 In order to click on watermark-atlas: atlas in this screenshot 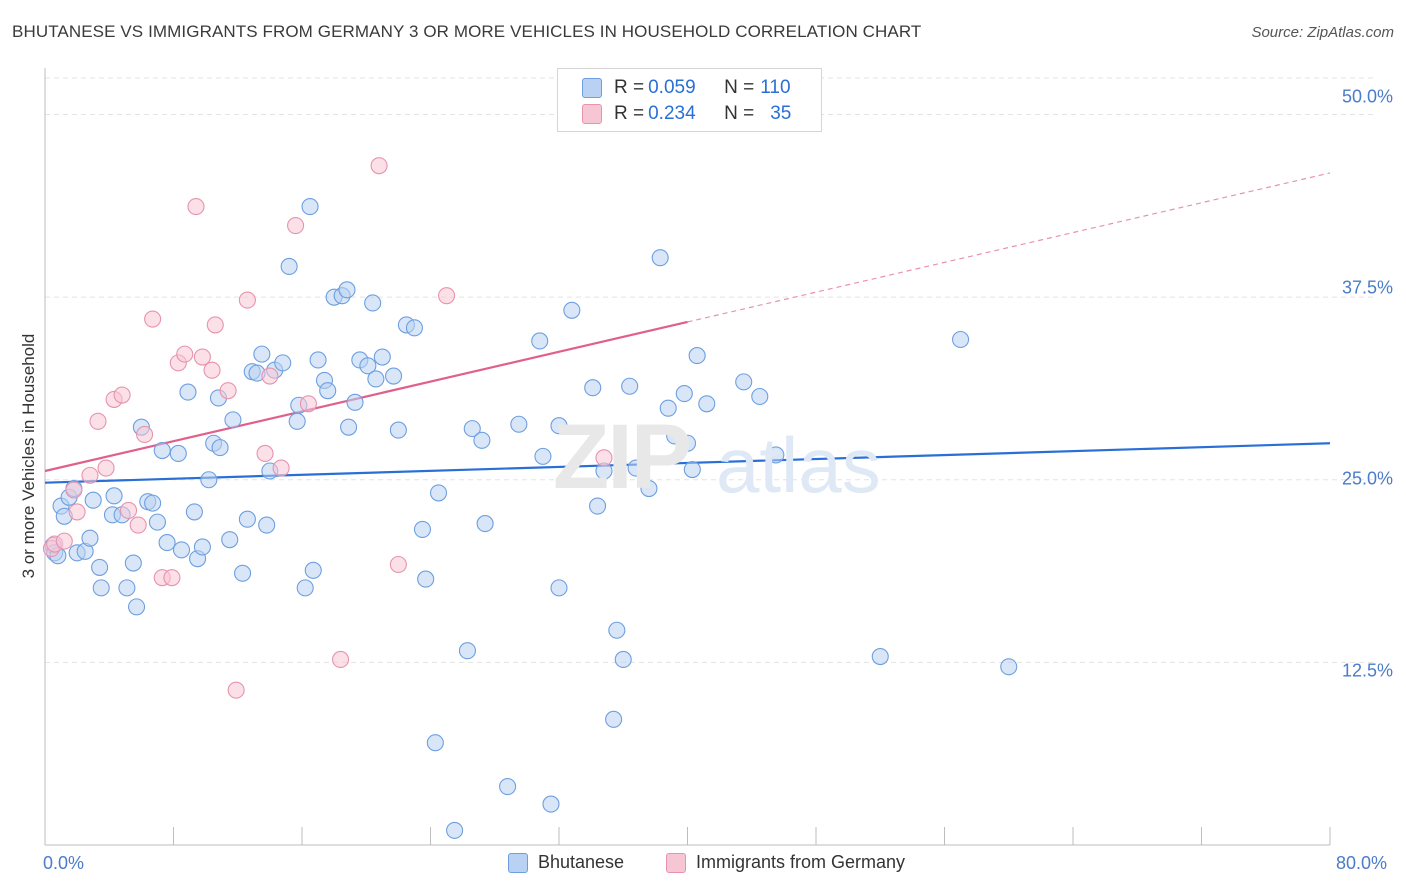, I will do `click(798, 465)`.